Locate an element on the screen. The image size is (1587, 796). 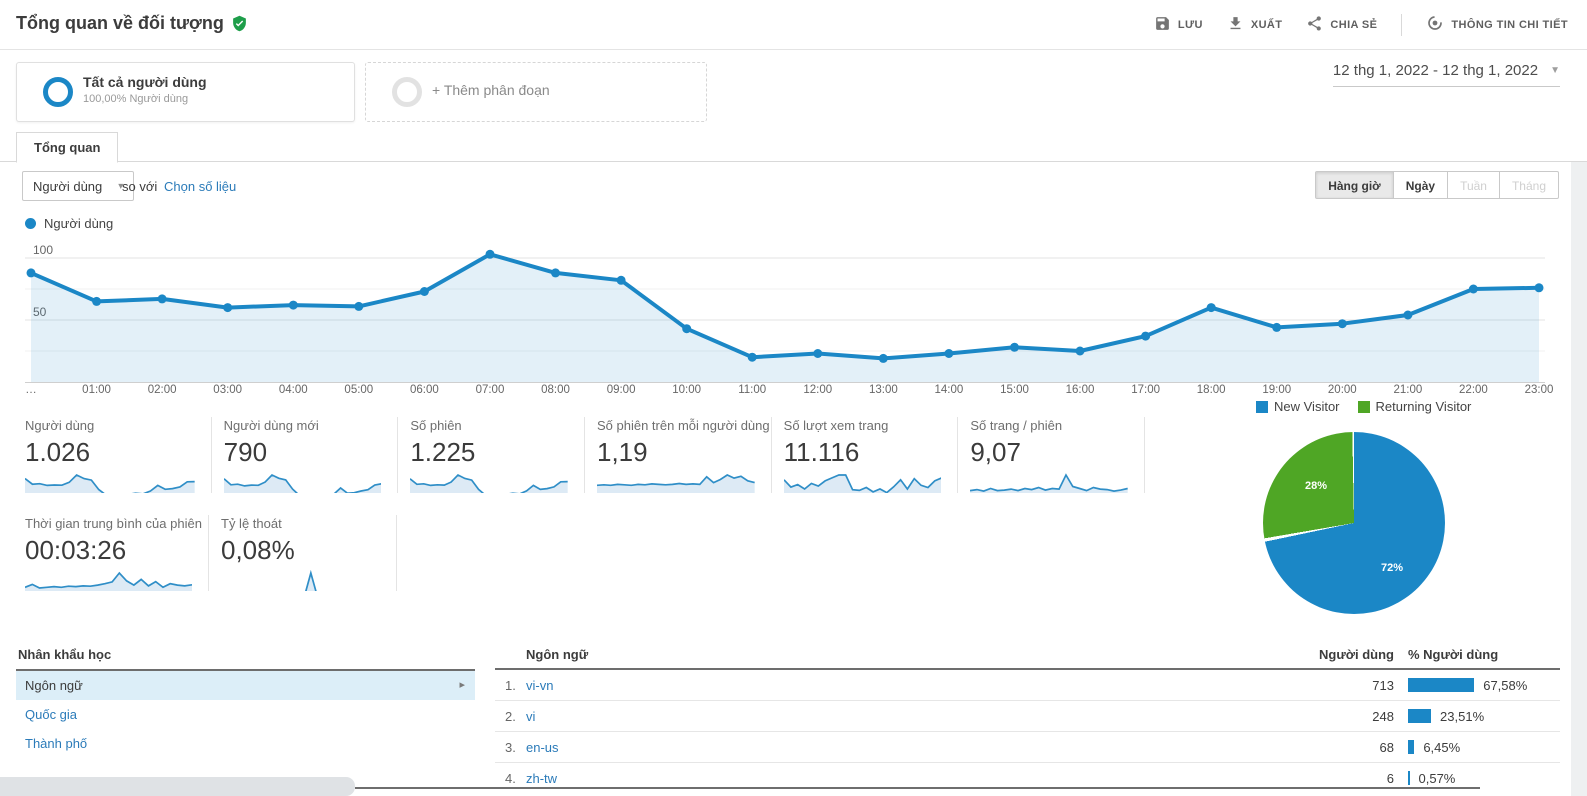
x-axis-tick: 23:00 is located at coordinates (1539, 390).